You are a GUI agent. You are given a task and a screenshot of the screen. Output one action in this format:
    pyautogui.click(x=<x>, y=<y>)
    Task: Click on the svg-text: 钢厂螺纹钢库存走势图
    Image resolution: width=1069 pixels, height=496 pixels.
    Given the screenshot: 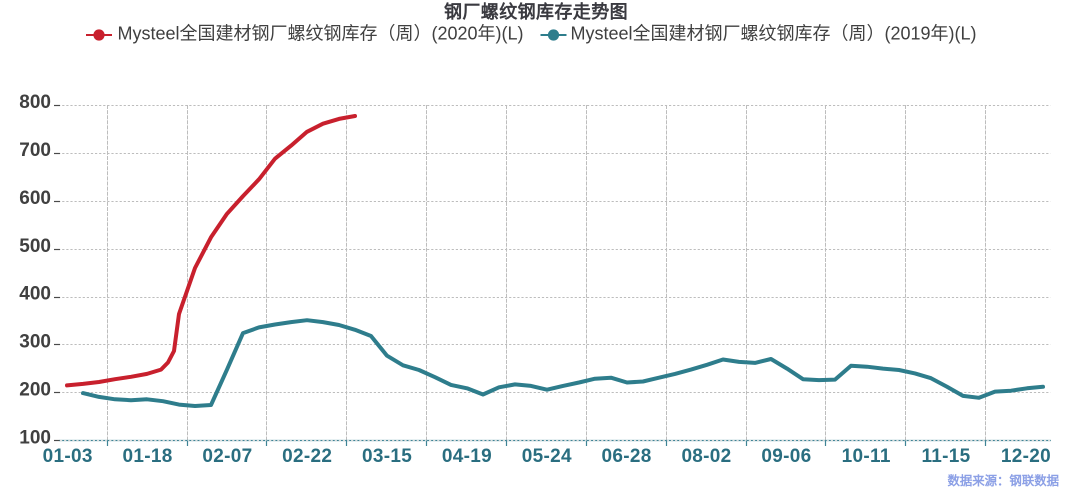 What is the action you would take?
    pyautogui.click(x=536, y=11)
    